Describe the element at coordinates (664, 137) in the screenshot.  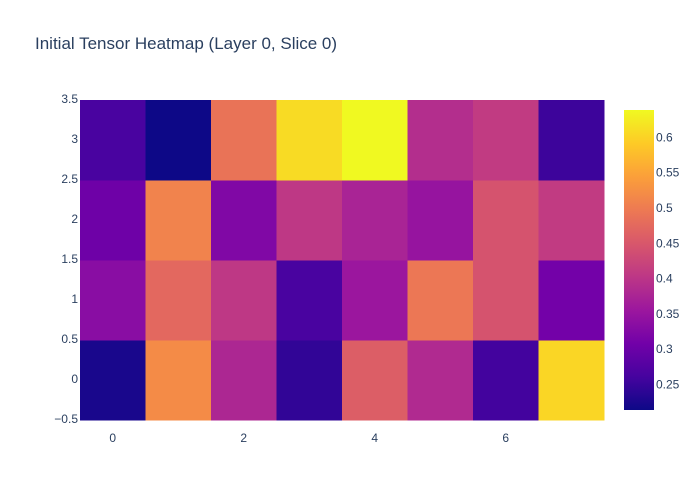
I see `colorbar-tick-label: 0.6` at that location.